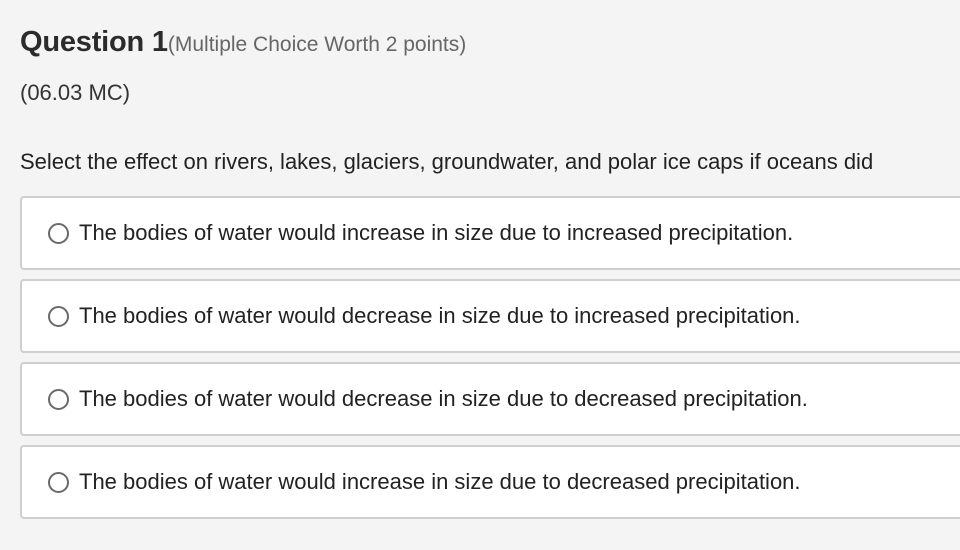 This screenshot has height=550, width=960. What do you see at coordinates (75, 92) in the screenshot?
I see `question-code: (06.03 MC)` at bounding box center [75, 92].